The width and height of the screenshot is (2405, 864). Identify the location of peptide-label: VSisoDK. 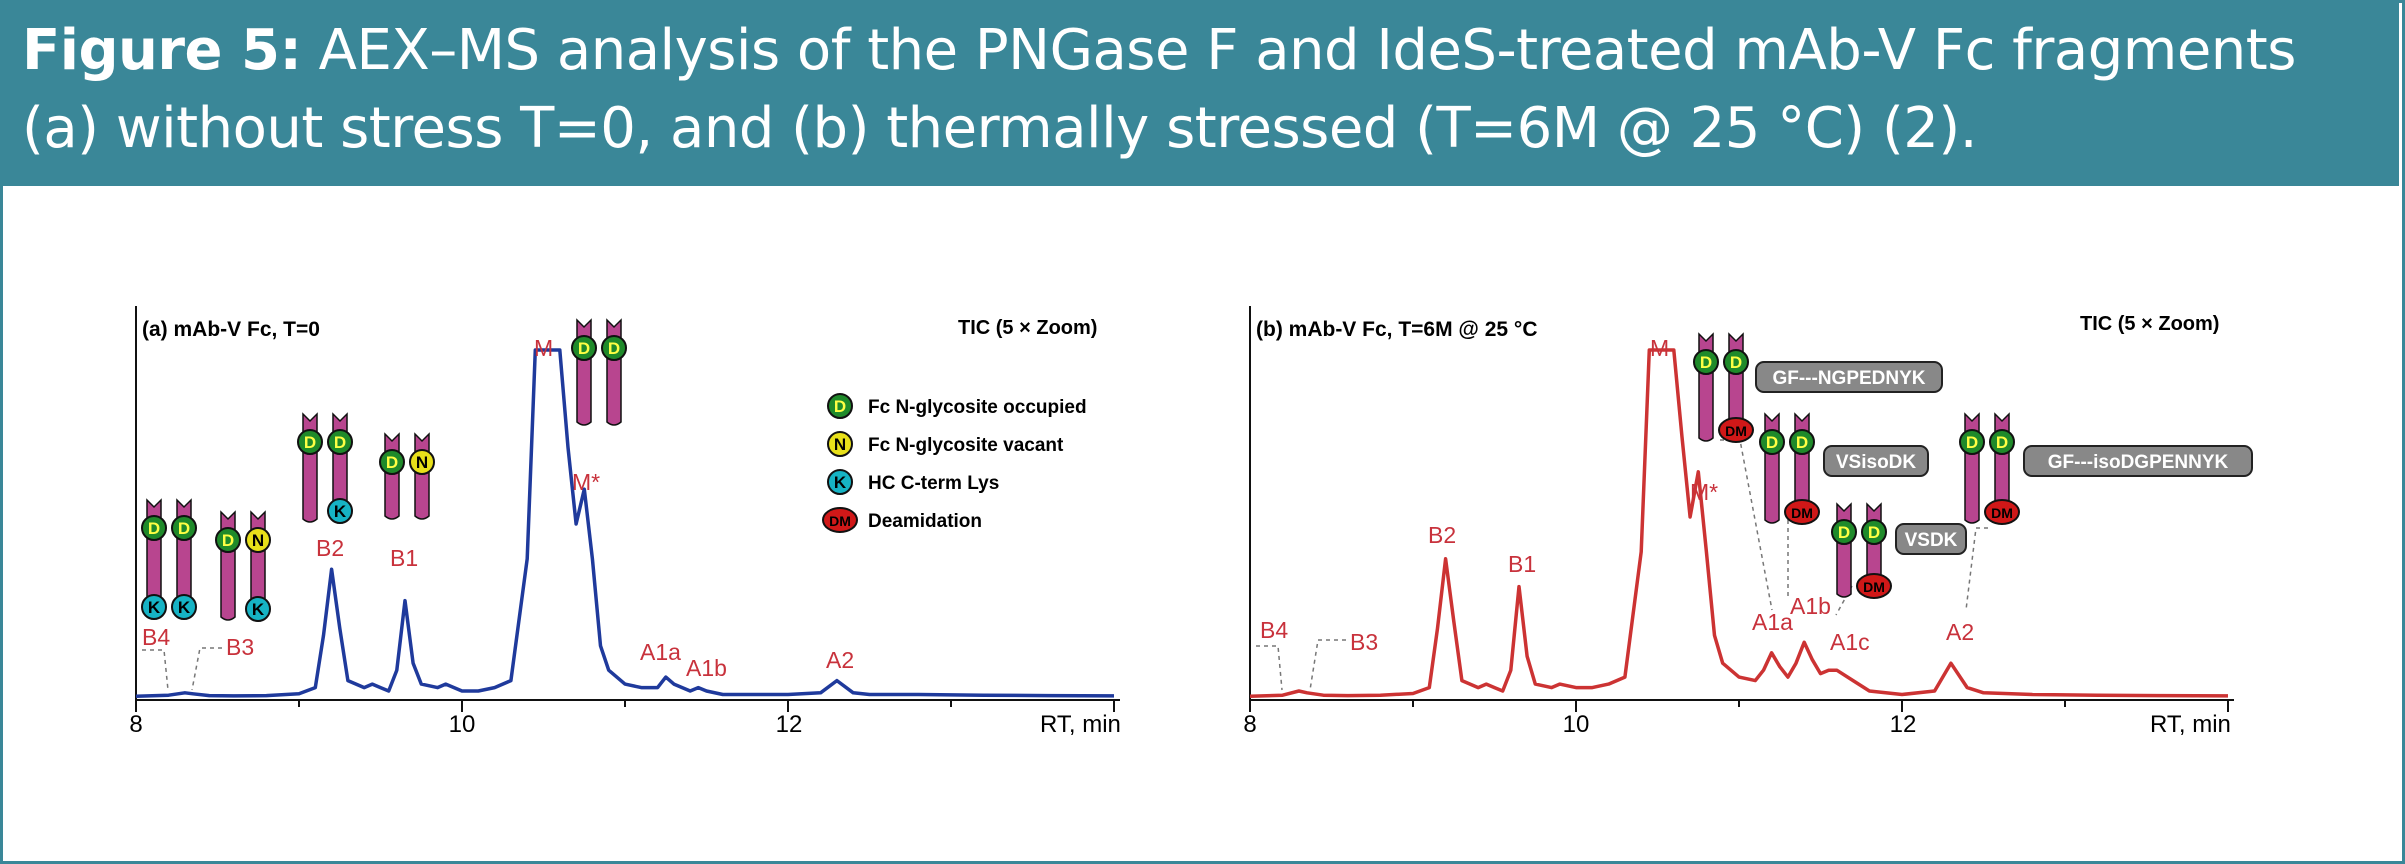
(1876, 462).